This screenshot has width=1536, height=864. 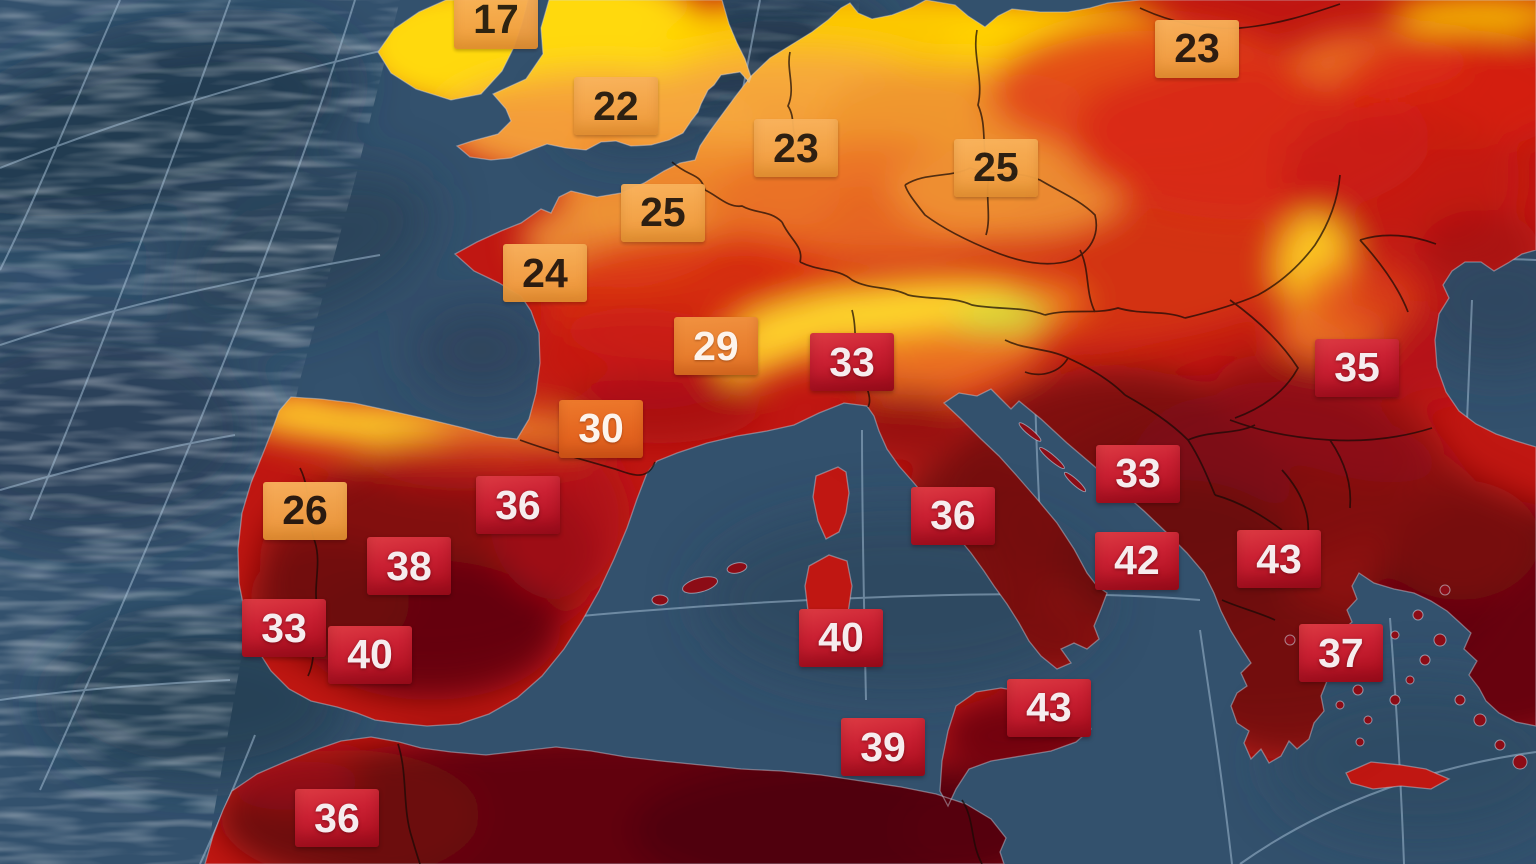 I want to click on temp-label-southern-mediterranean: 39, so click(x=883, y=747).